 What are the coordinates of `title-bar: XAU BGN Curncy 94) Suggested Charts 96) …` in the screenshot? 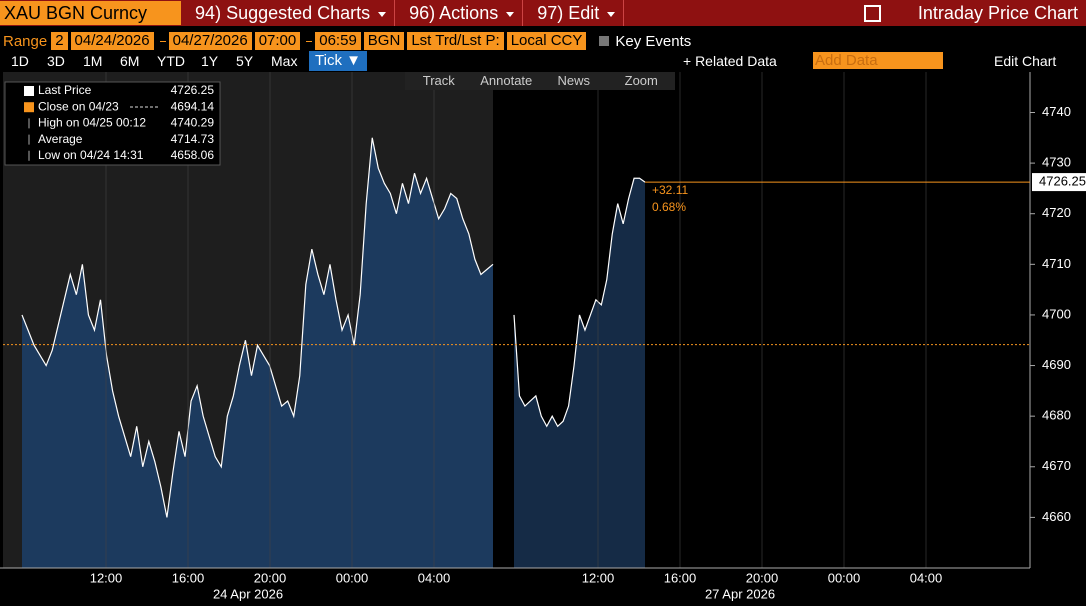 It's located at (543, 13).